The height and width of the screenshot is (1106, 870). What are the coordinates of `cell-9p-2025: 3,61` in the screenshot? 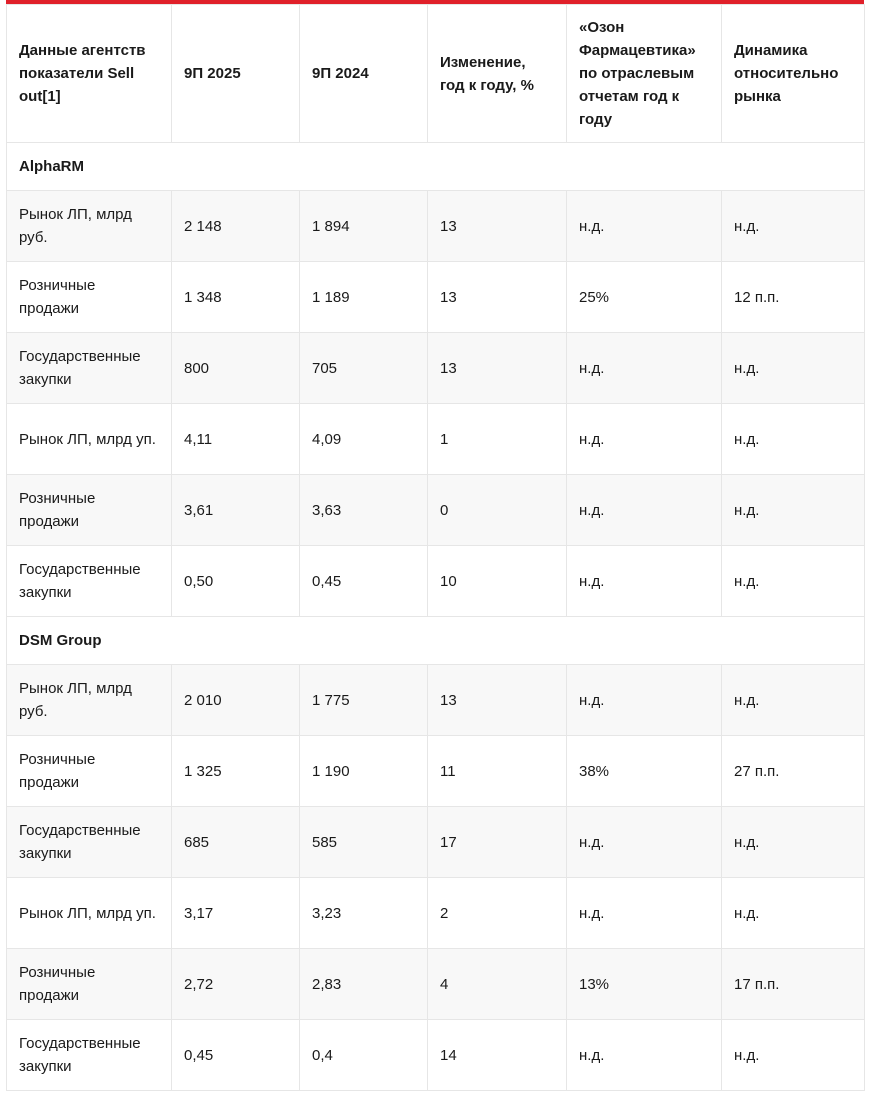 It's located at (235, 510).